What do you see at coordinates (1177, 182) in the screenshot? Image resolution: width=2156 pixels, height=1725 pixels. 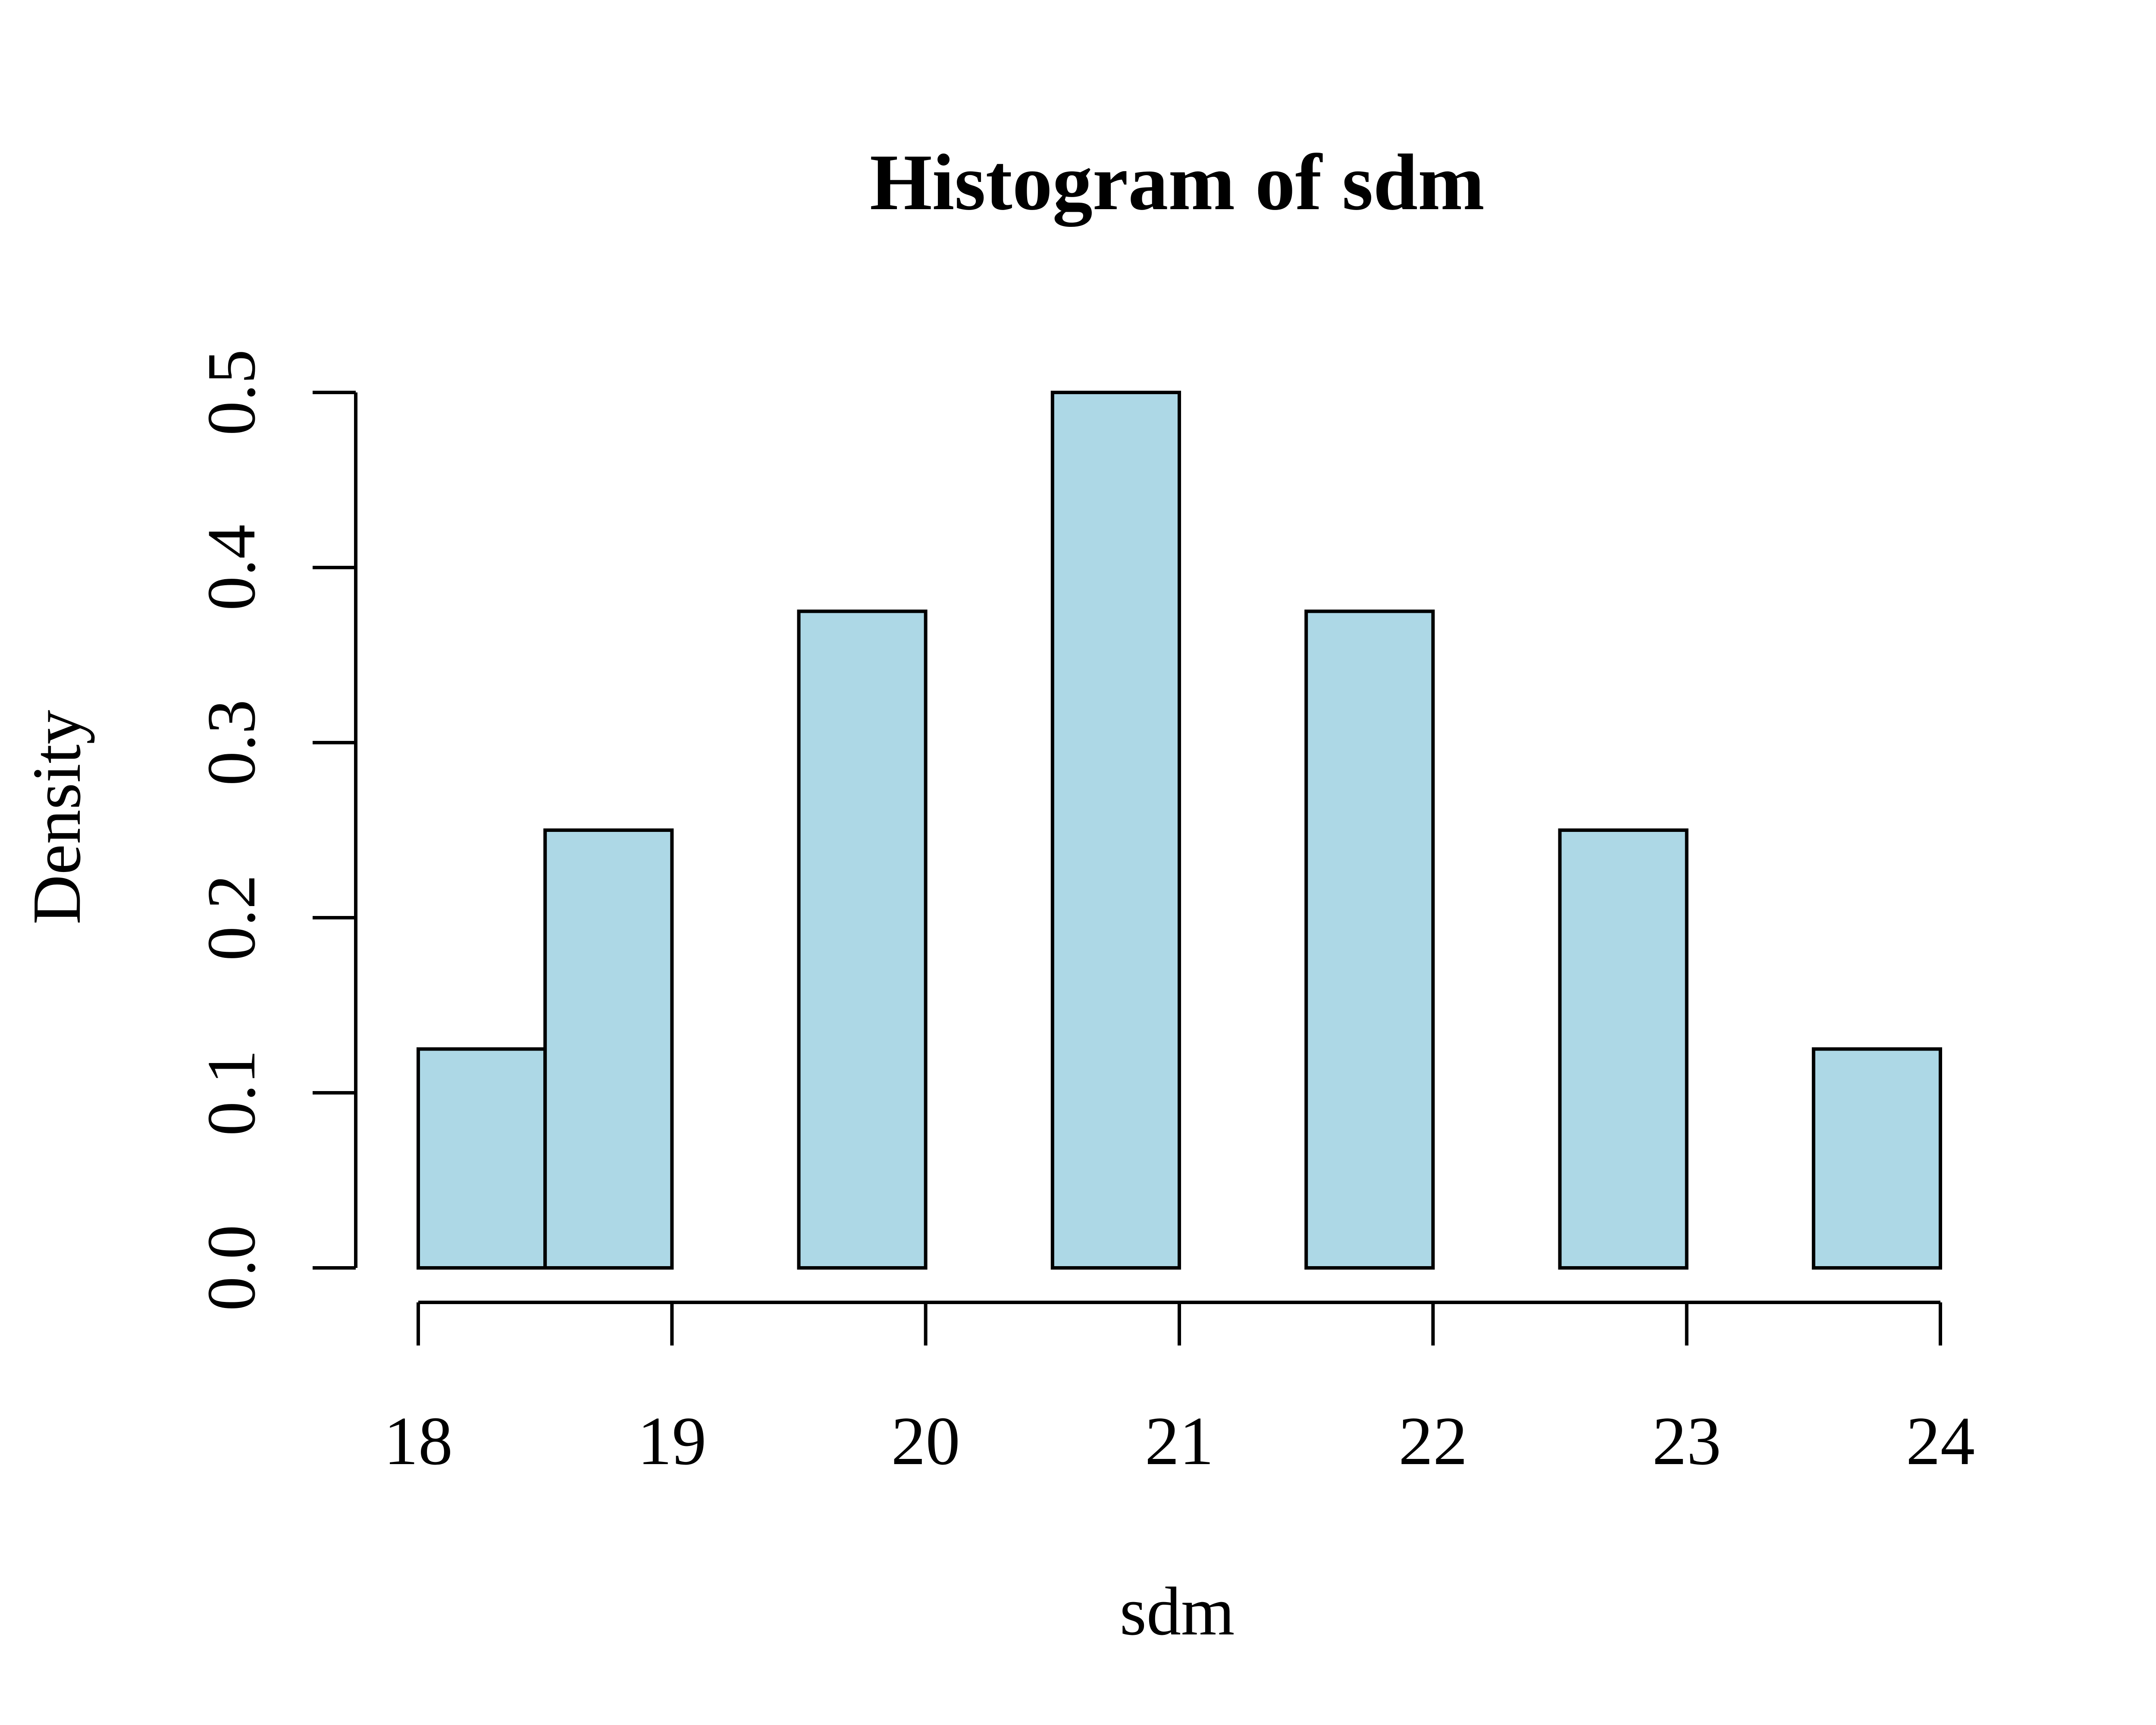 I see `chart-title: Histogram of sdm` at bounding box center [1177, 182].